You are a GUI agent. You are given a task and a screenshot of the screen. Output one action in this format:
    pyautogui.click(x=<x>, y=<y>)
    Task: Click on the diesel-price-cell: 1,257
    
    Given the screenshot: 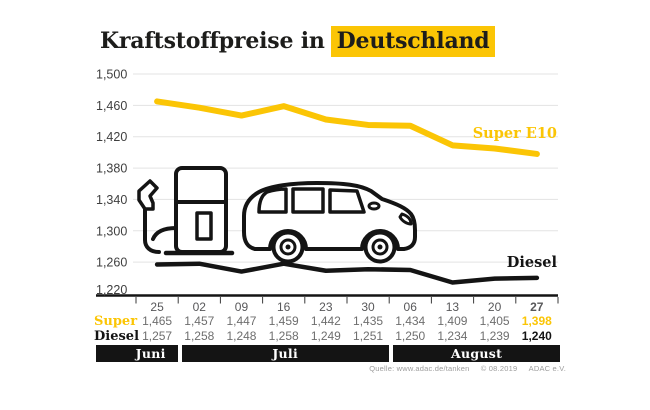 What is the action you would take?
    pyautogui.click(x=157, y=336)
    